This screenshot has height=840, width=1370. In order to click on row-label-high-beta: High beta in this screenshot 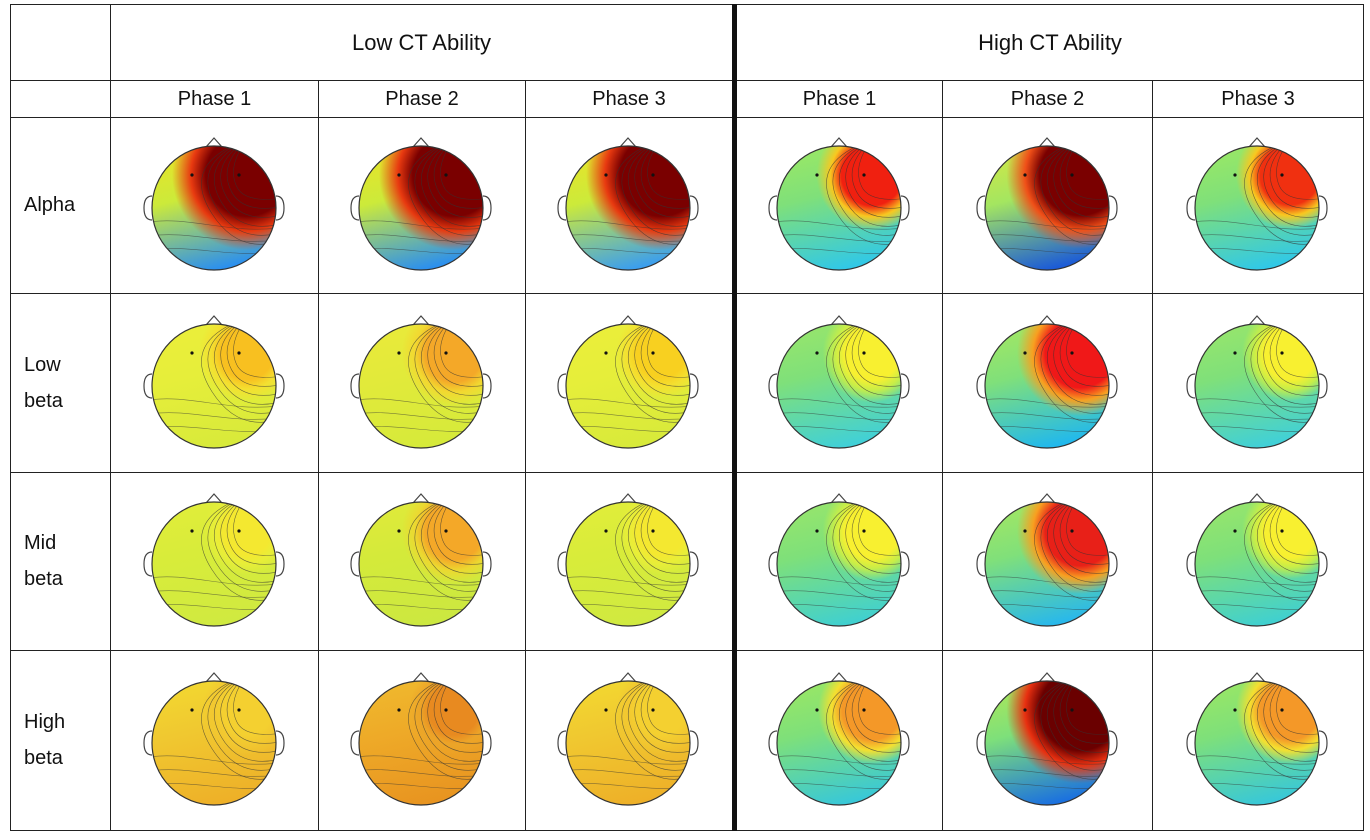, I will do `click(44, 740)`.